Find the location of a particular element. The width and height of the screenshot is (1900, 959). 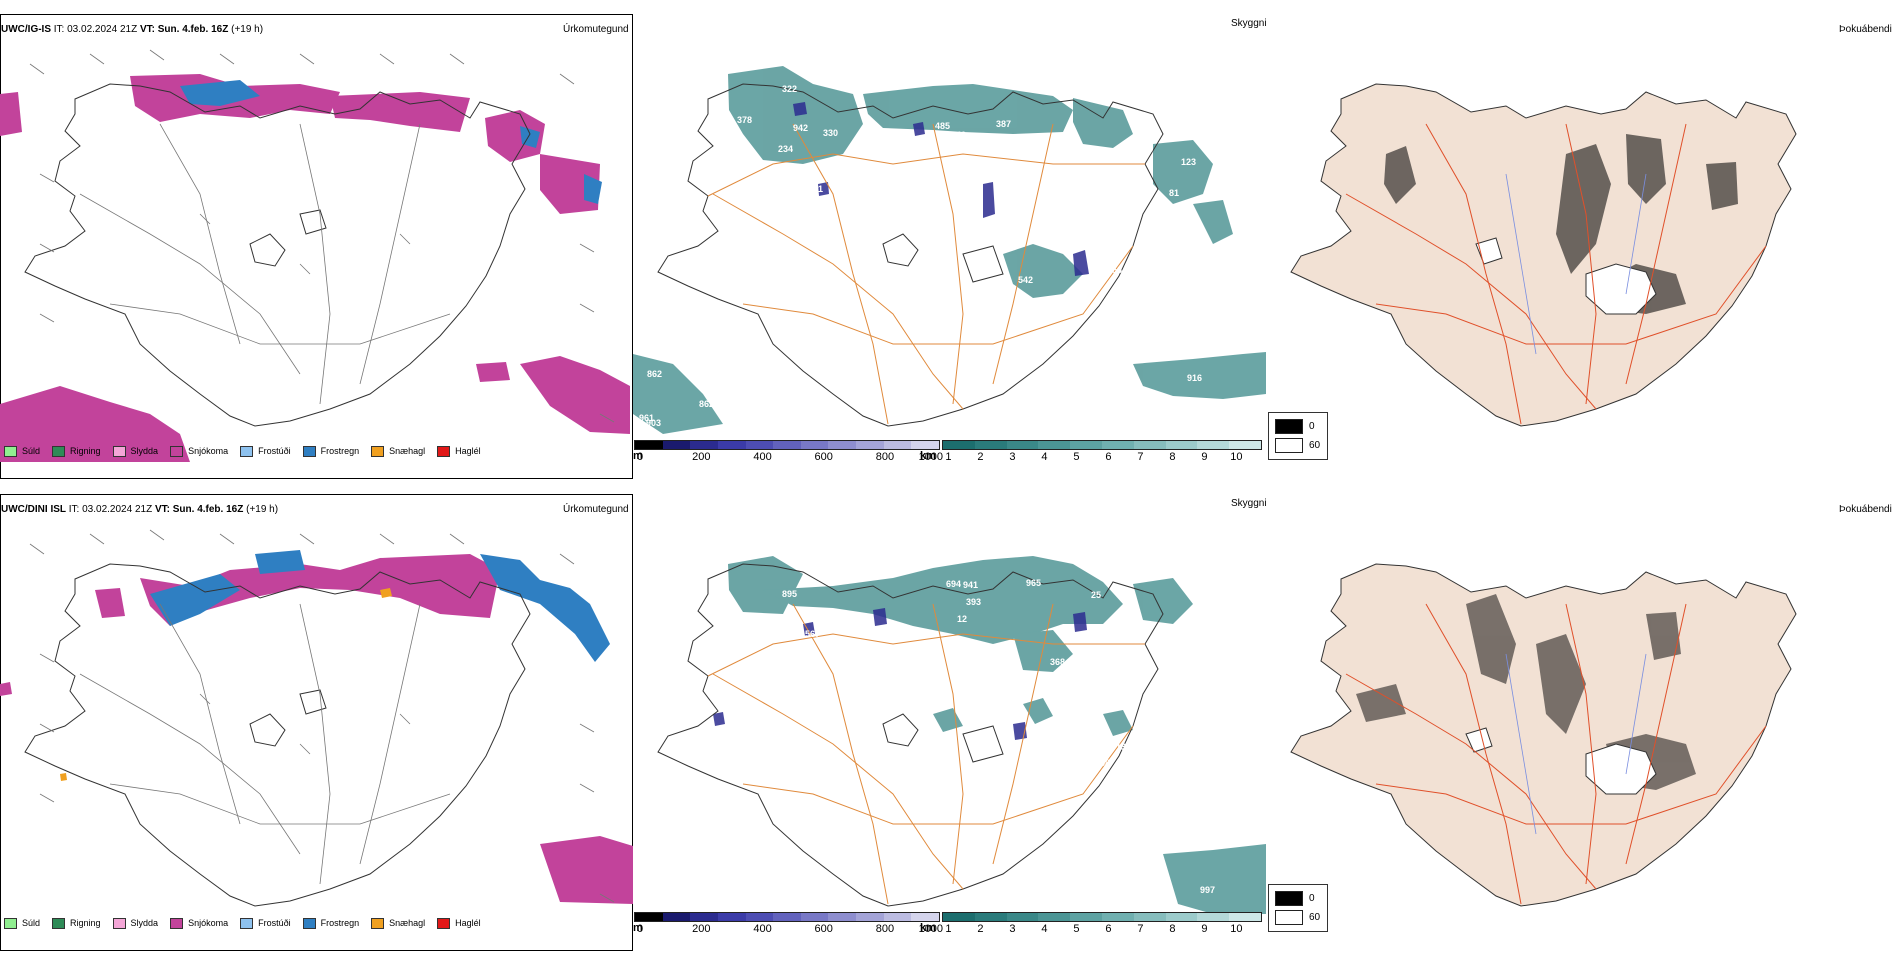

model-name: UWC/IG-IS is located at coordinates (26, 29).